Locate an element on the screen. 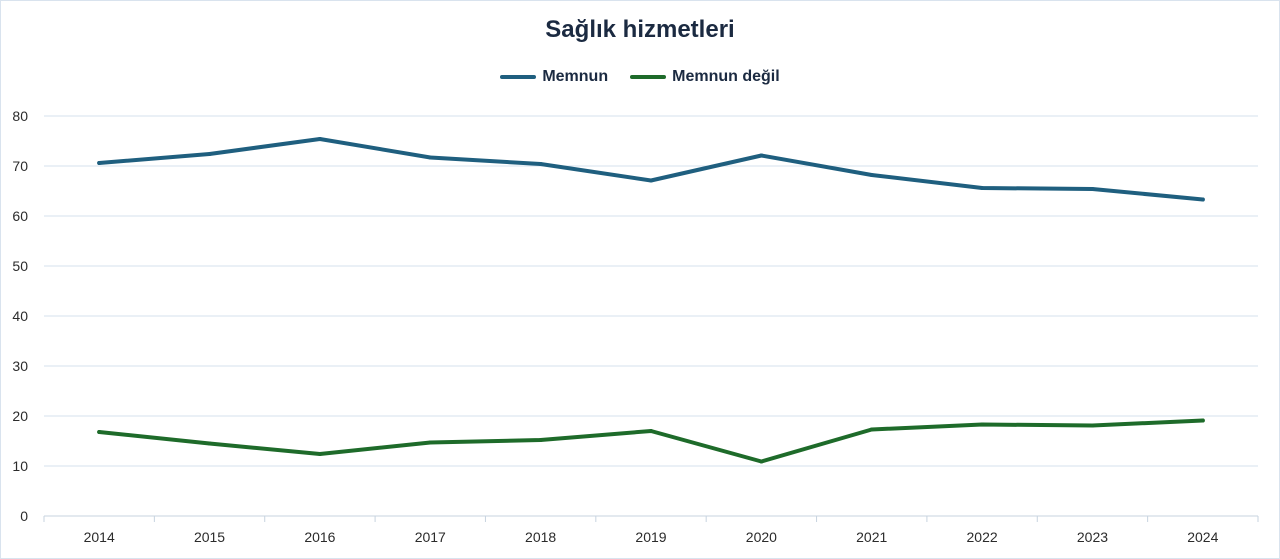 This screenshot has width=1280, height=559. y-tick-label-40: 40 is located at coordinates (20, 316).